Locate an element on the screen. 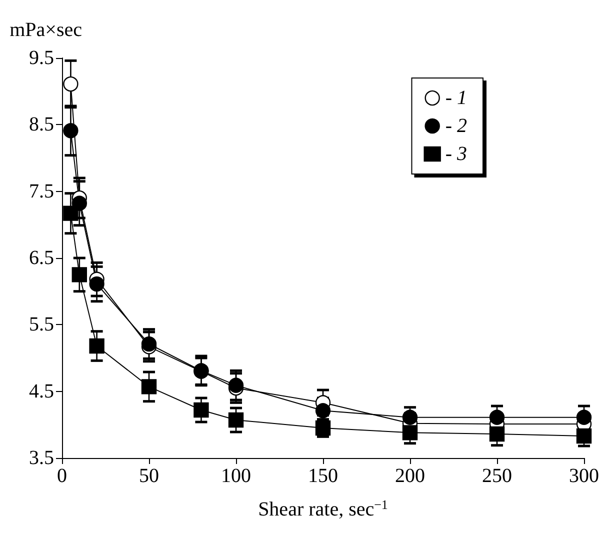 The image size is (605, 535). x-tick-label: 100 is located at coordinates (236, 476).